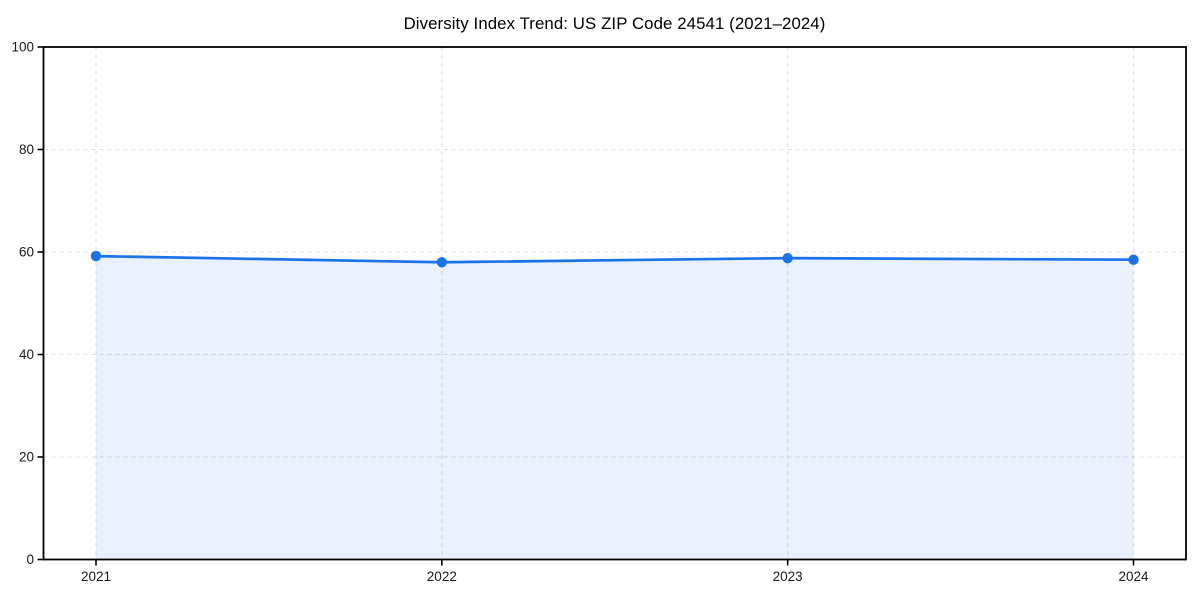 The image size is (1200, 600). I want to click on x-tick-label: 2024, so click(1133, 576).